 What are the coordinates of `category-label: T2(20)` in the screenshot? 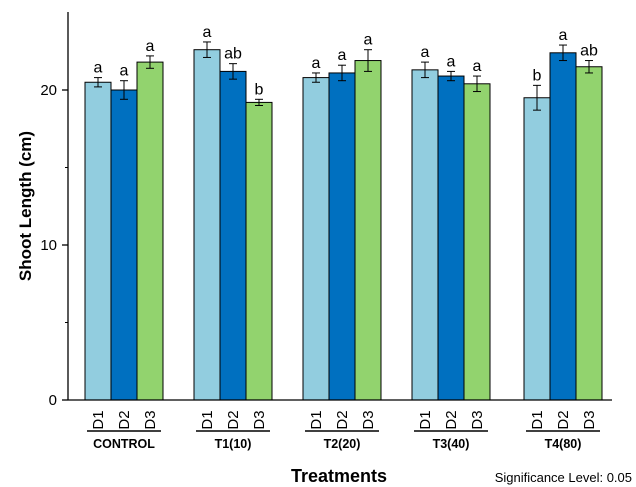 It's located at (342, 444).